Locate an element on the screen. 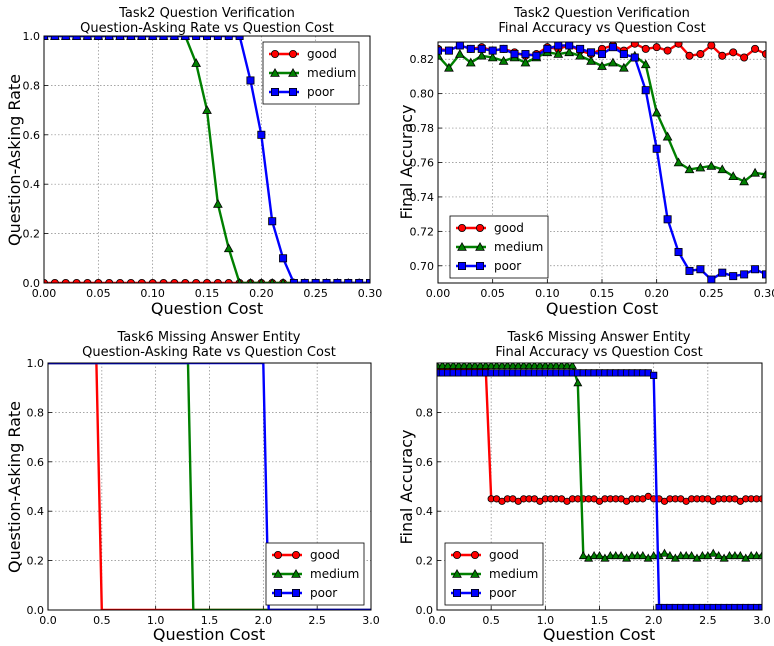  y-tick-label: 0.2 is located at coordinates (32, 234).